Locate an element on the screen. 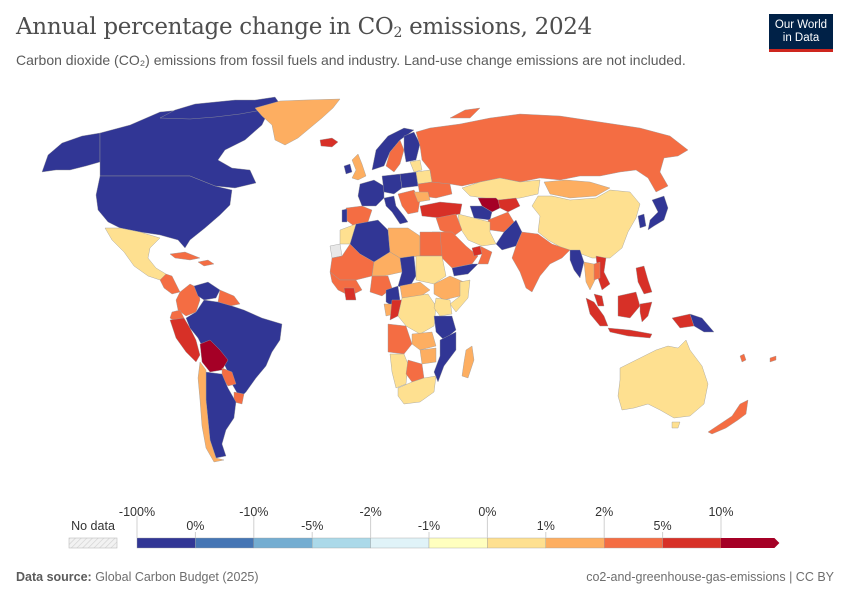  country-uk is located at coordinates (359, 167).